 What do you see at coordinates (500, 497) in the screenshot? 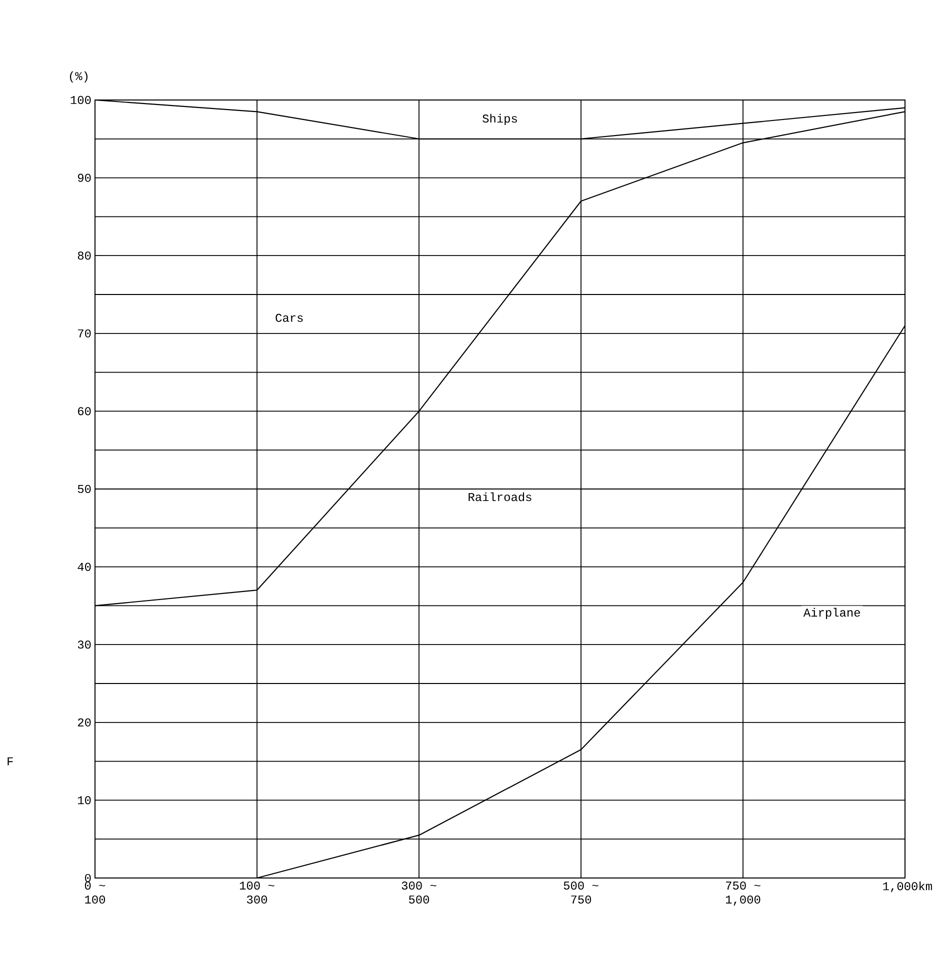
I see `annotation: Railroads` at bounding box center [500, 497].